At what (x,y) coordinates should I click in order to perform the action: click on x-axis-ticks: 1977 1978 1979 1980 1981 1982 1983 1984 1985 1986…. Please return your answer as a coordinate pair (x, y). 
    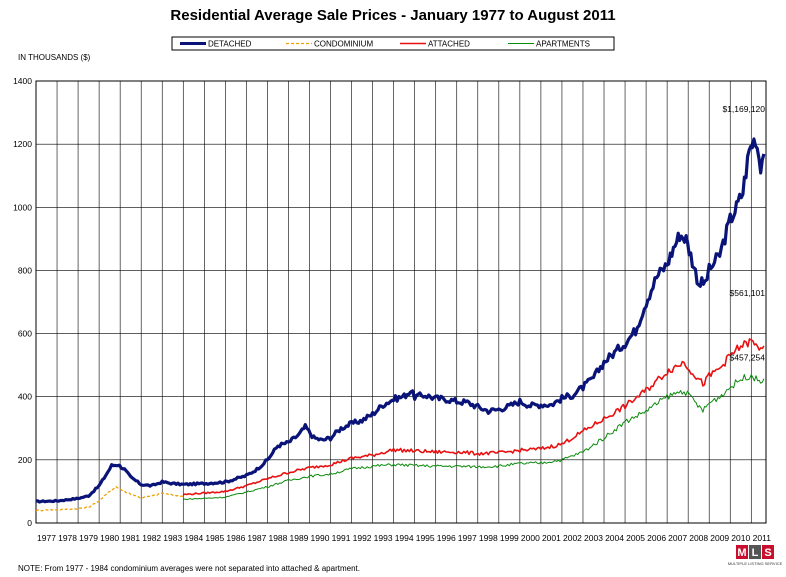
    Looking at the image, I should click on (404, 538).